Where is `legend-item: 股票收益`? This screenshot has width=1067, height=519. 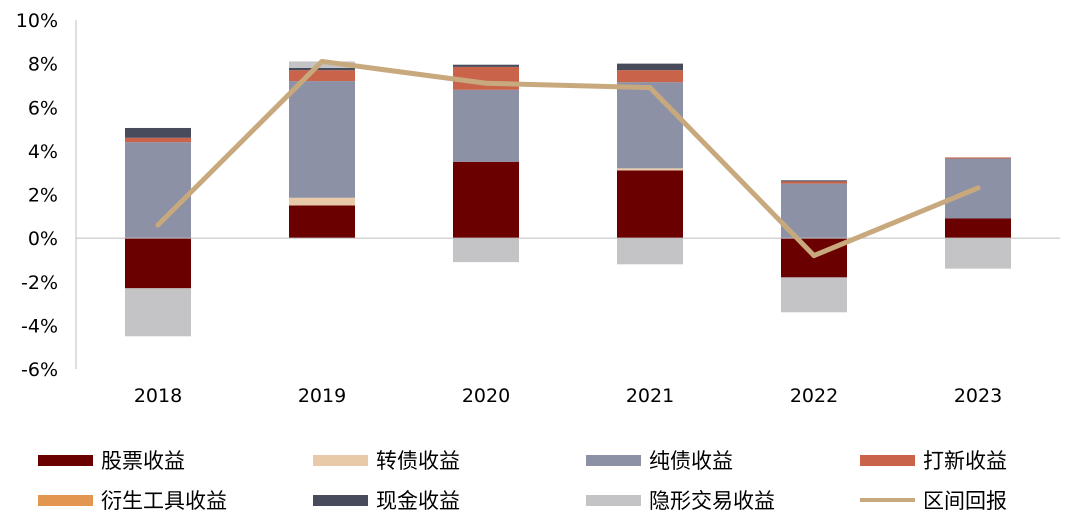 legend-item: 股票收益 is located at coordinates (111, 460).